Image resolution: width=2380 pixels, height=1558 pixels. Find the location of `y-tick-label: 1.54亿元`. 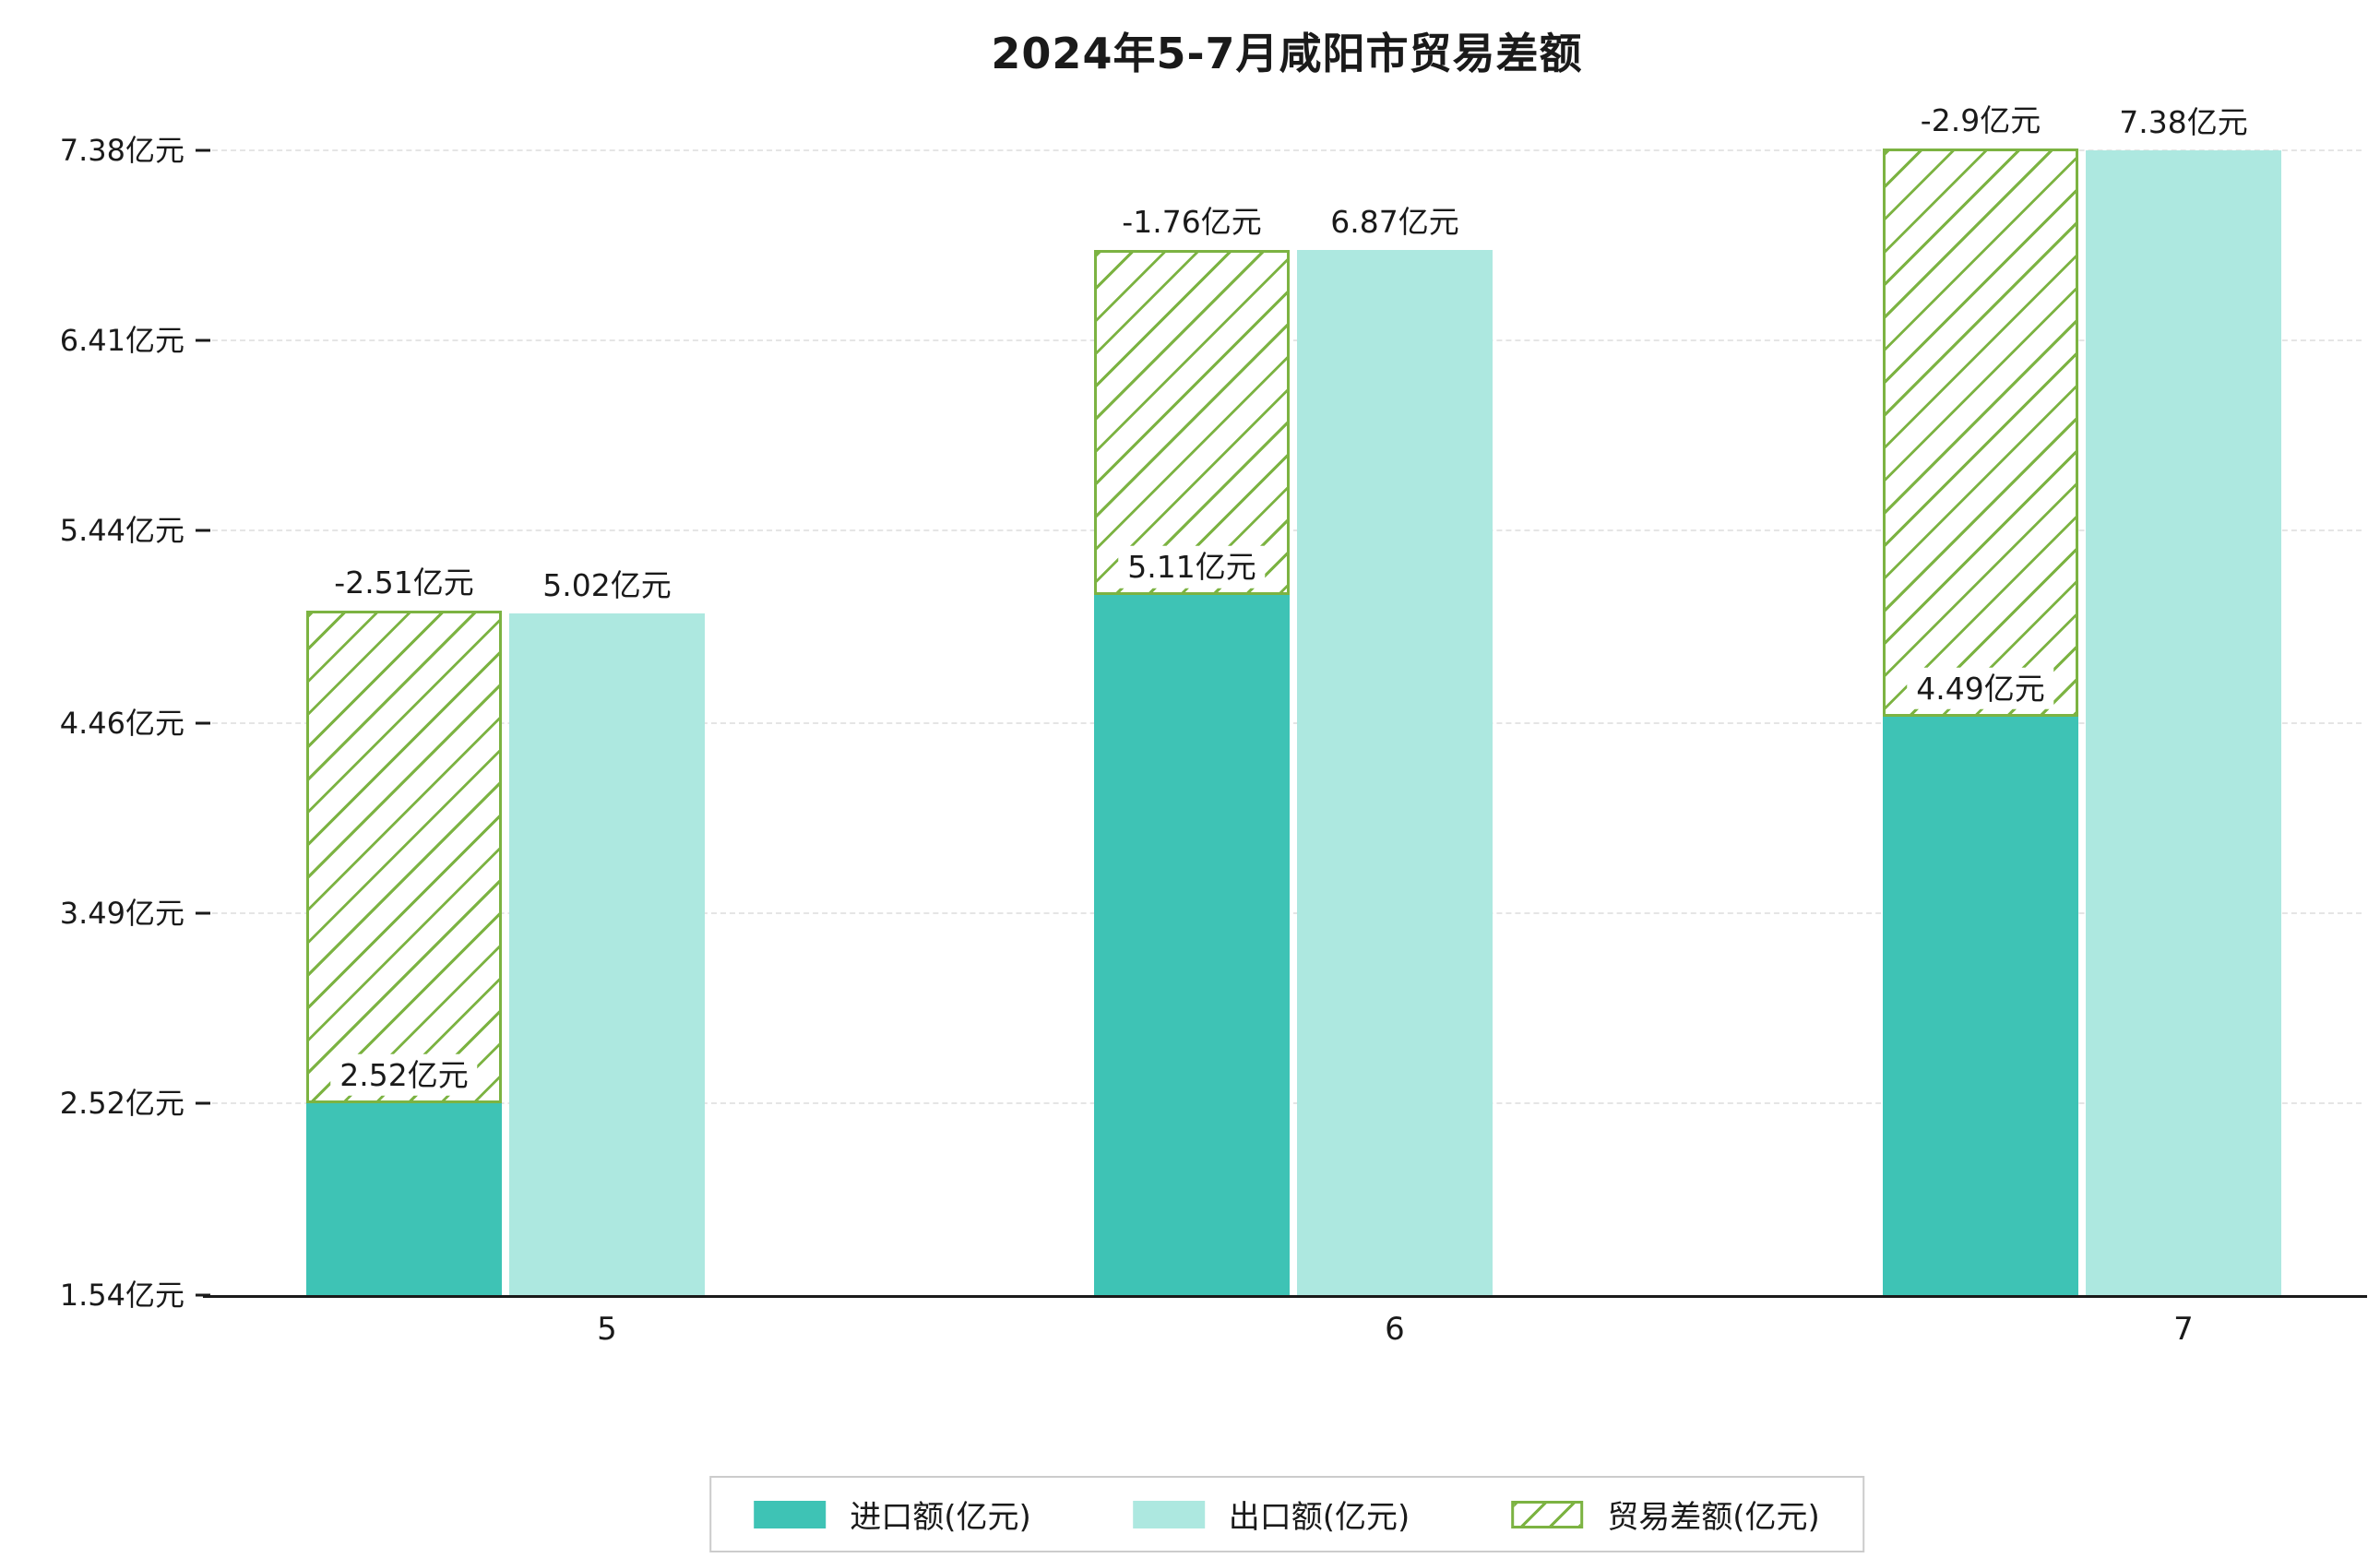

y-tick-label: 1.54亿元 is located at coordinates (121, 1296).